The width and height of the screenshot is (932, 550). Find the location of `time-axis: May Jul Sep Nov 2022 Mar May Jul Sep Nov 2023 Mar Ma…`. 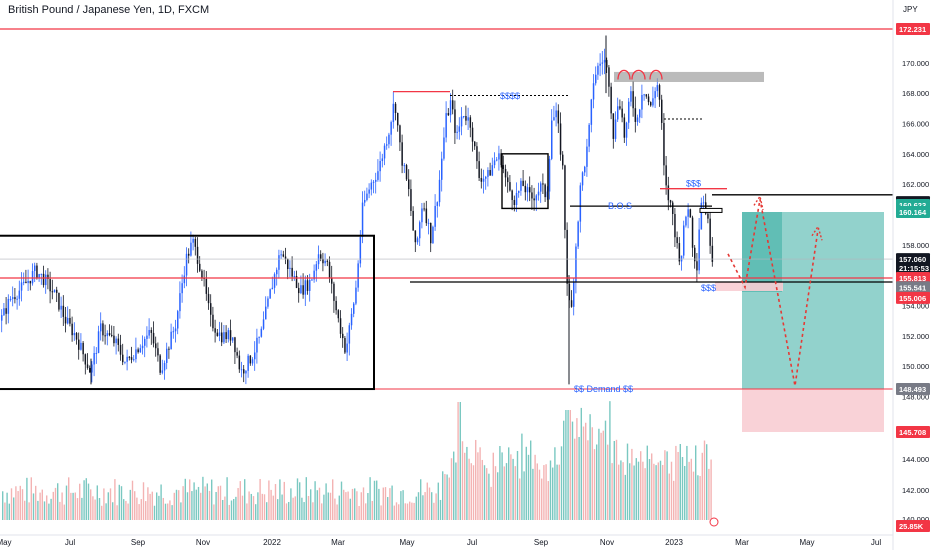

time-axis: May Jul Sep Nov 2022 Mar May Jul Sep Nov 2023 Mar Ma… is located at coordinates (446, 532).